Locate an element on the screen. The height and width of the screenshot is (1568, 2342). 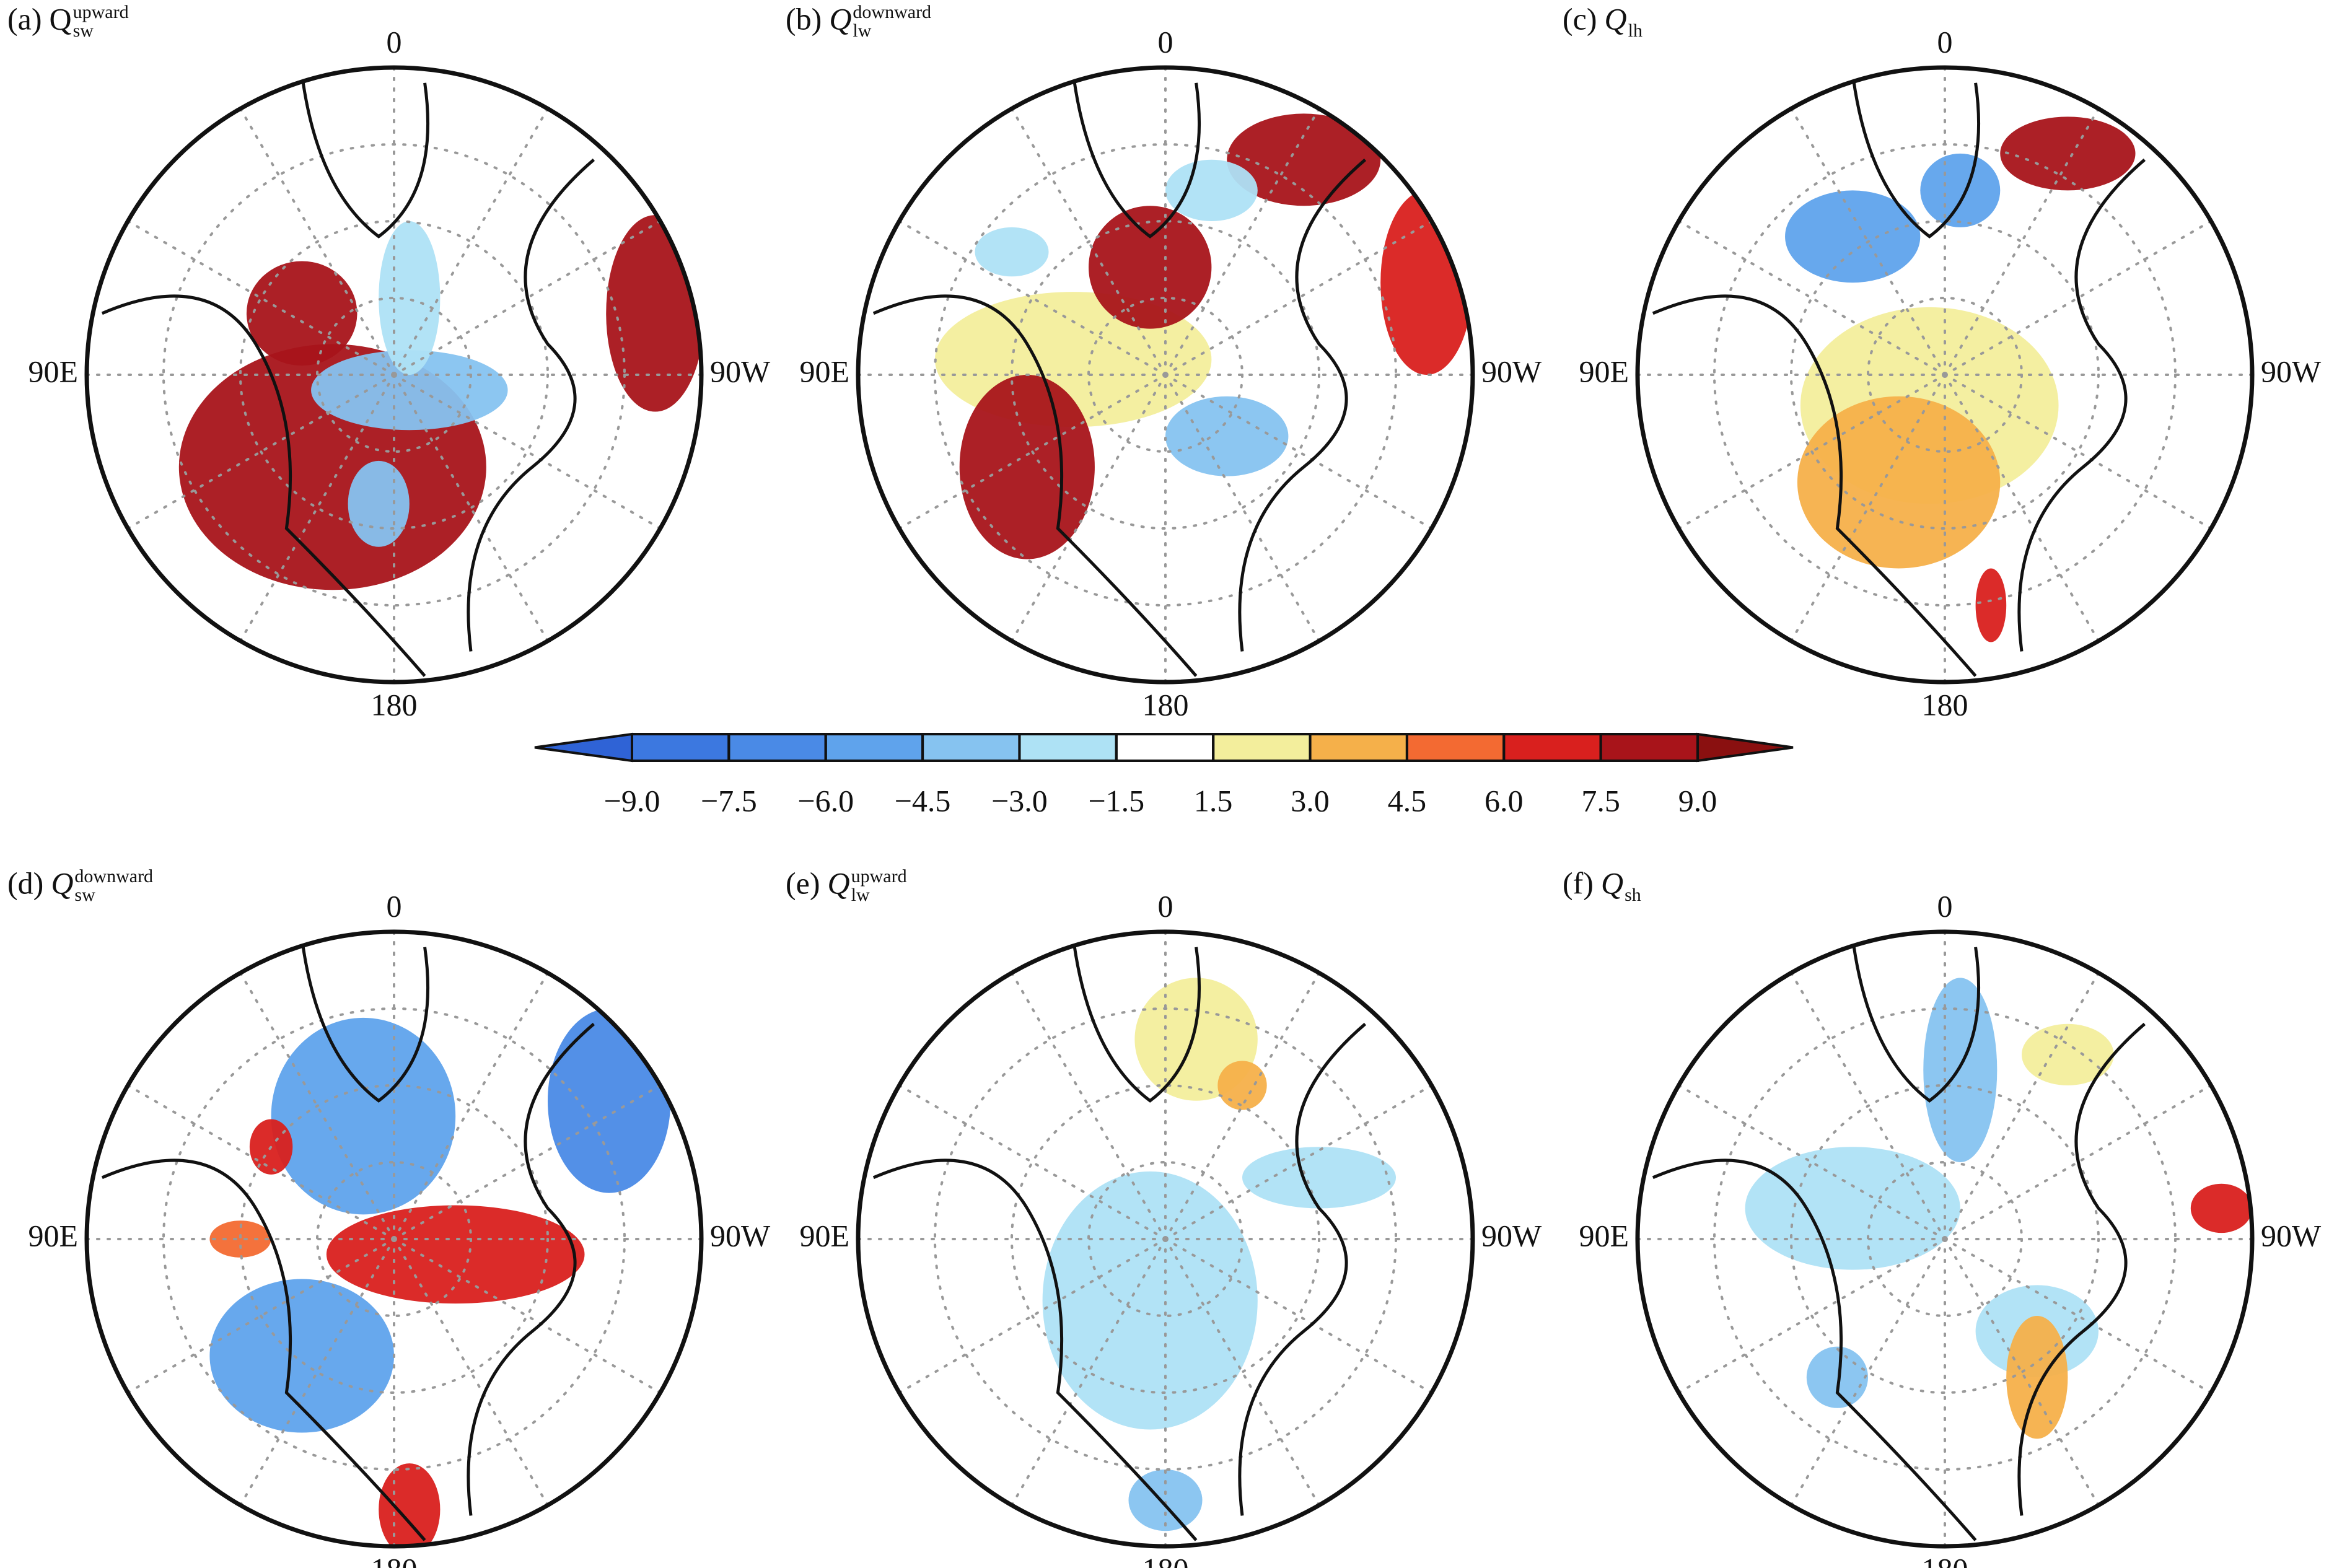
colorbar-tick-label: −9.0 is located at coordinates (632, 800).